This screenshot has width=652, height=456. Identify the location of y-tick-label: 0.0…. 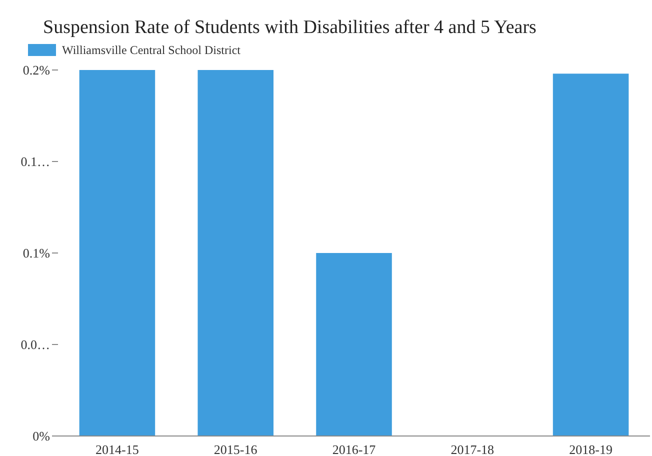
(35, 344).